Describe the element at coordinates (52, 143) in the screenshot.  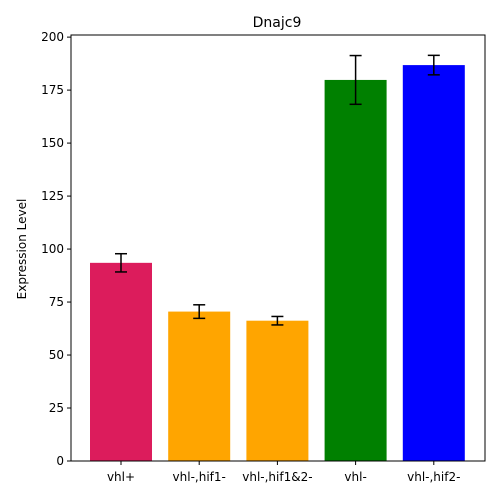
I see `y-tick-label: 150` at that location.